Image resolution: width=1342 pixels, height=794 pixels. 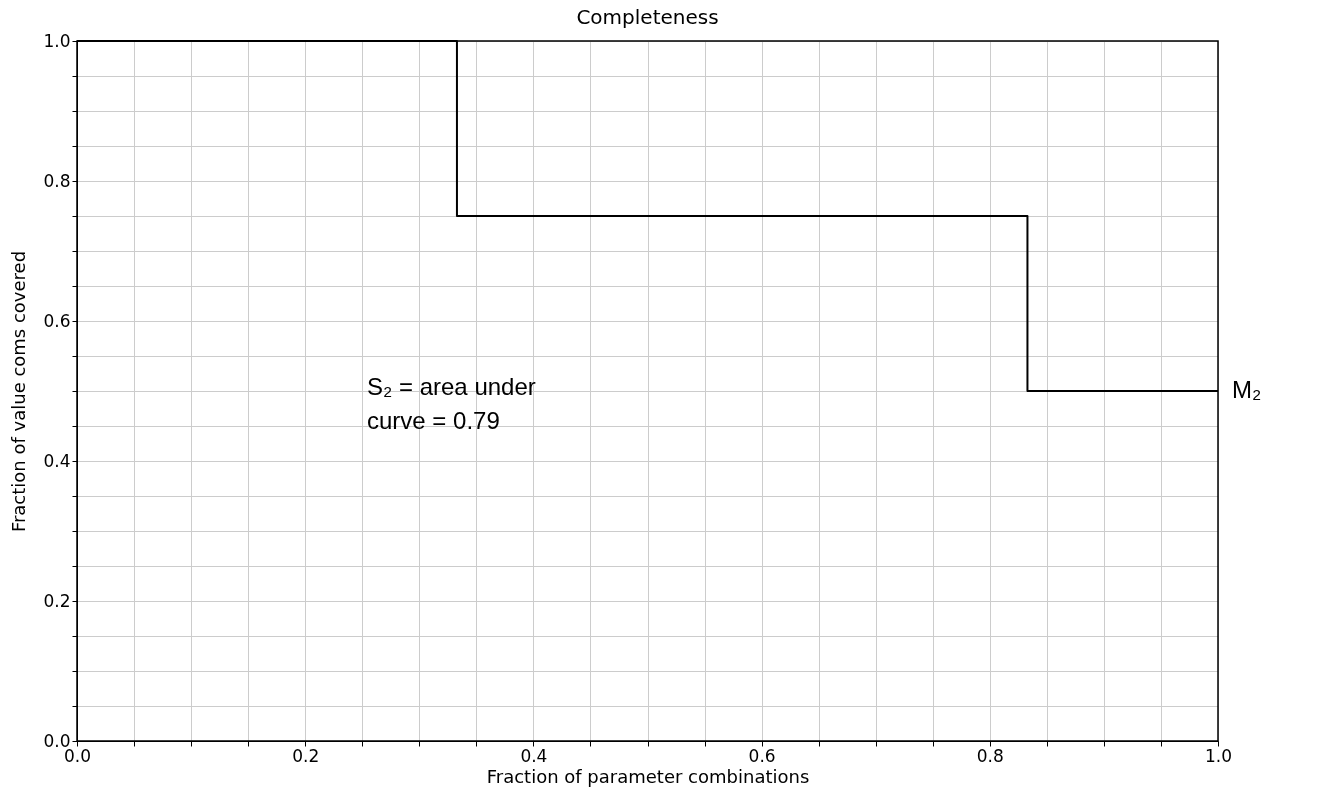 What do you see at coordinates (534, 755) in the screenshot?
I see `x-tick-label: 0.4` at bounding box center [534, 755].